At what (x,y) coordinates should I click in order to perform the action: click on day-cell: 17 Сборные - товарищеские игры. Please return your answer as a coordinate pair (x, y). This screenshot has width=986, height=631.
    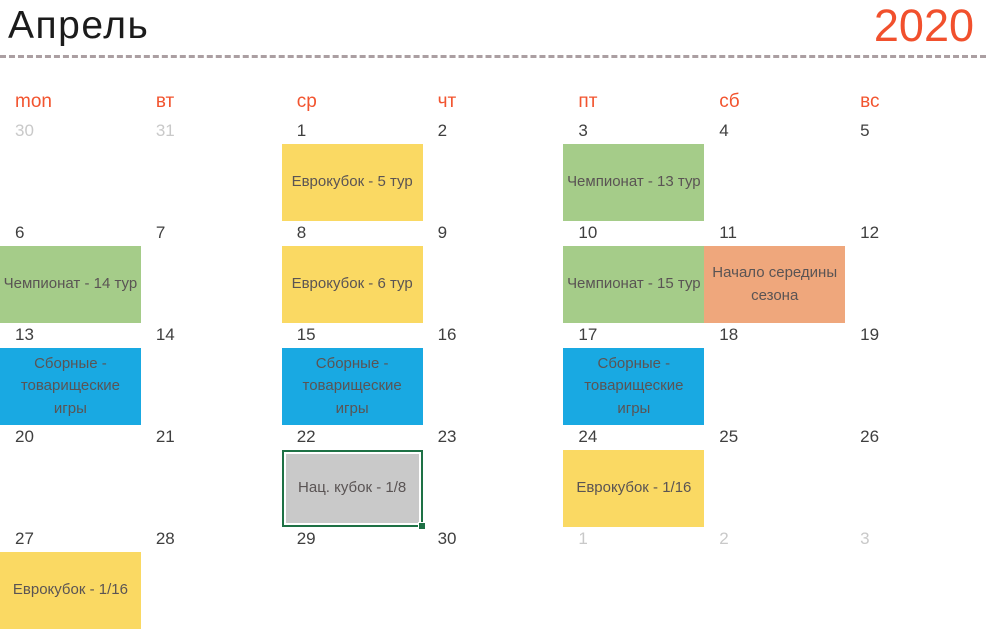
    Looking at the image, I should click on (634, 376).